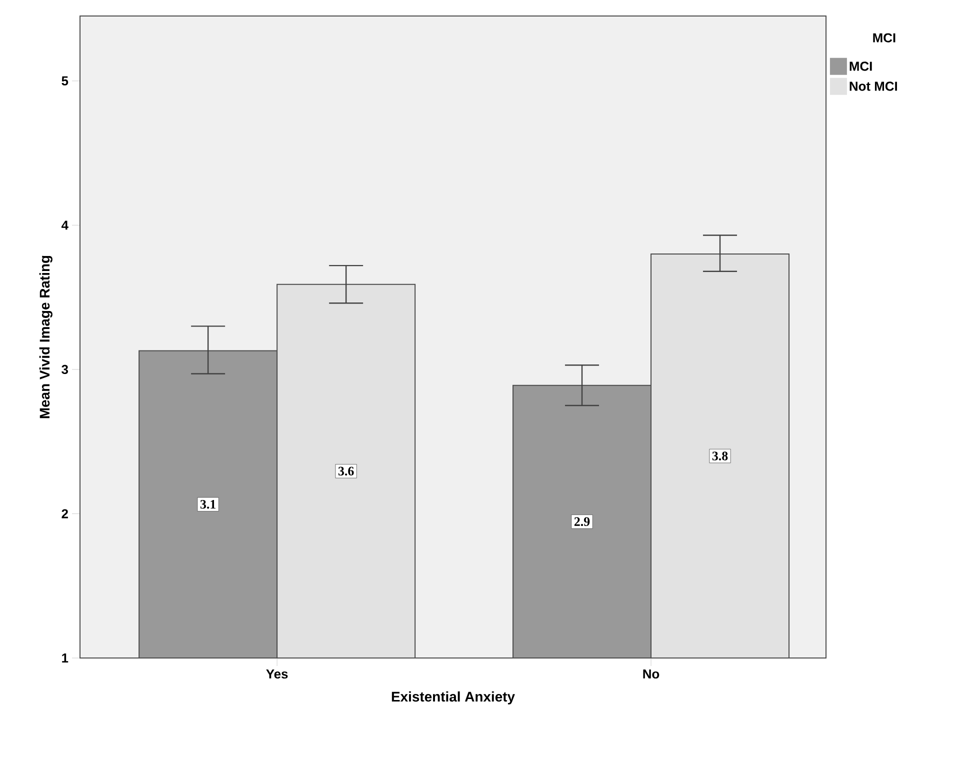 The image size is (972, 761). Describe the element at coordinates (861, 66) in the screenshot. I see `legend-label: MCI` at that location.